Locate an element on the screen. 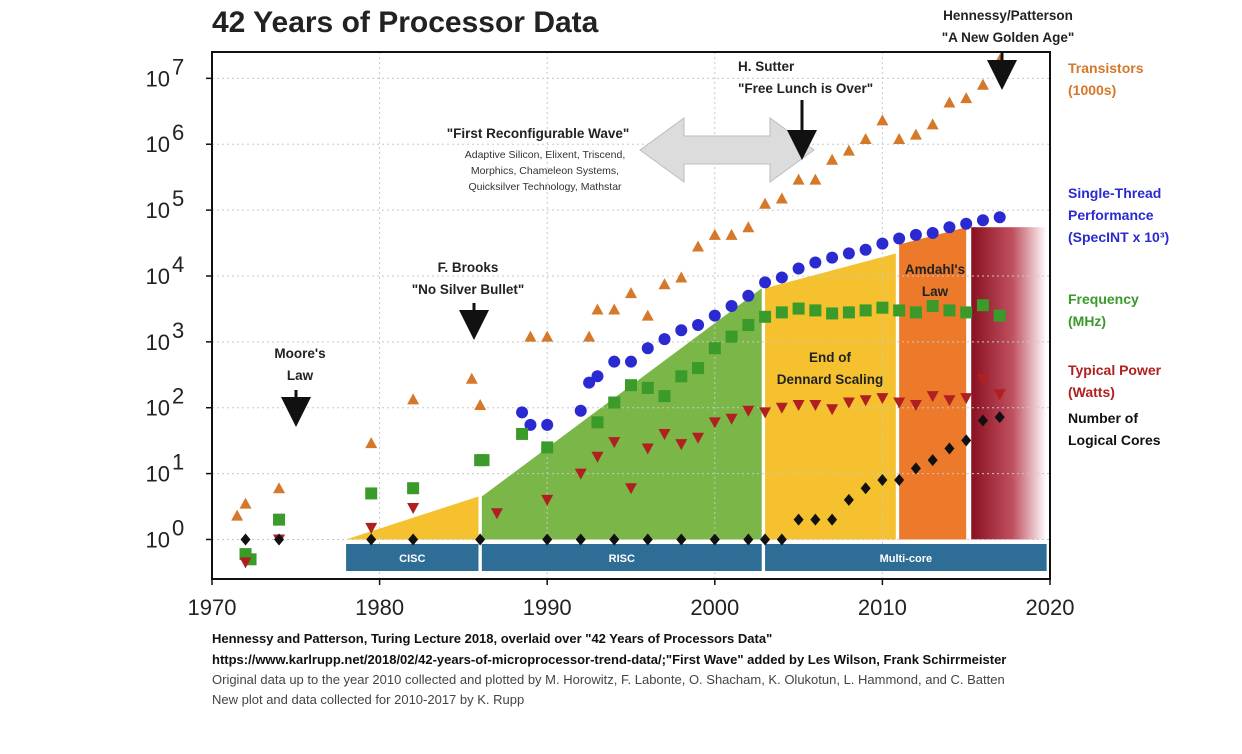  legend-item-1-0: Single-Thread is located at coordinates (1114, 193).